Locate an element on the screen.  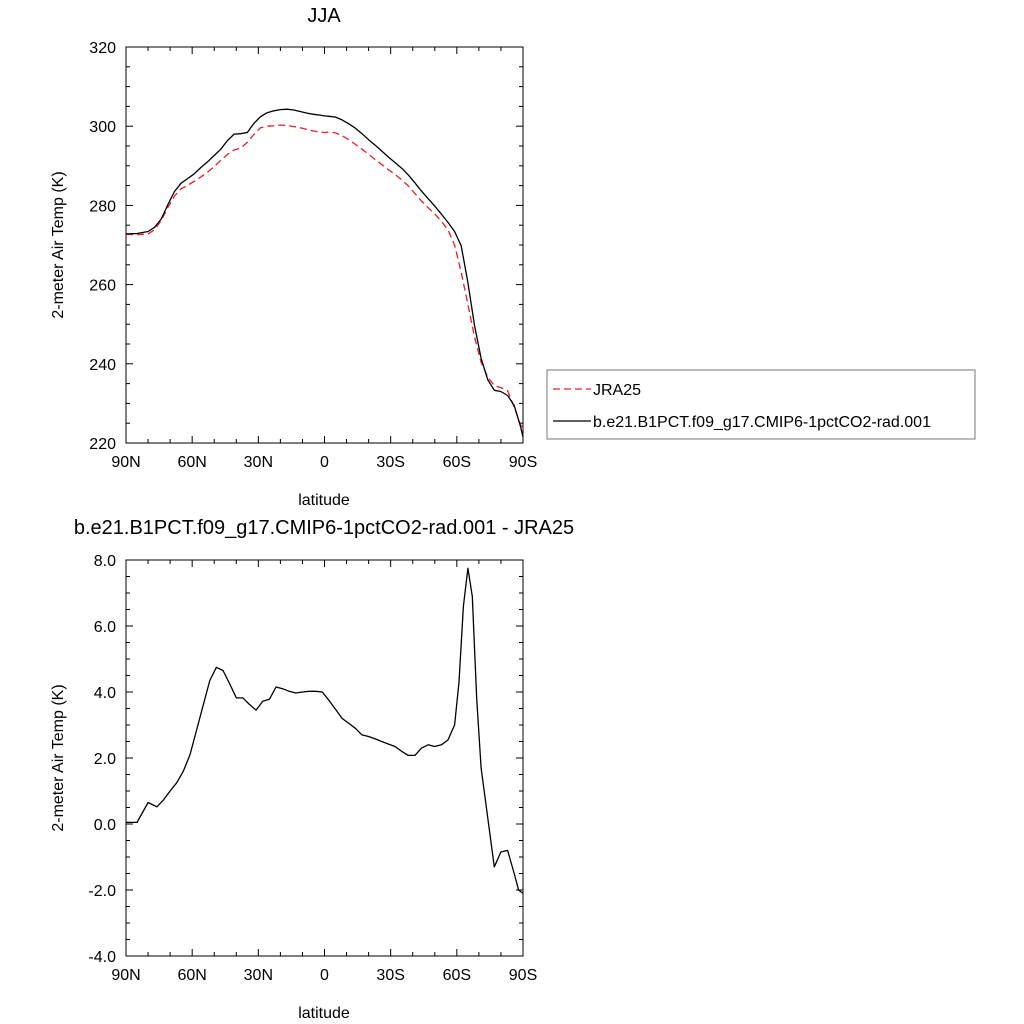
y-tick-label: 220 is located at coordinates (102, 444).